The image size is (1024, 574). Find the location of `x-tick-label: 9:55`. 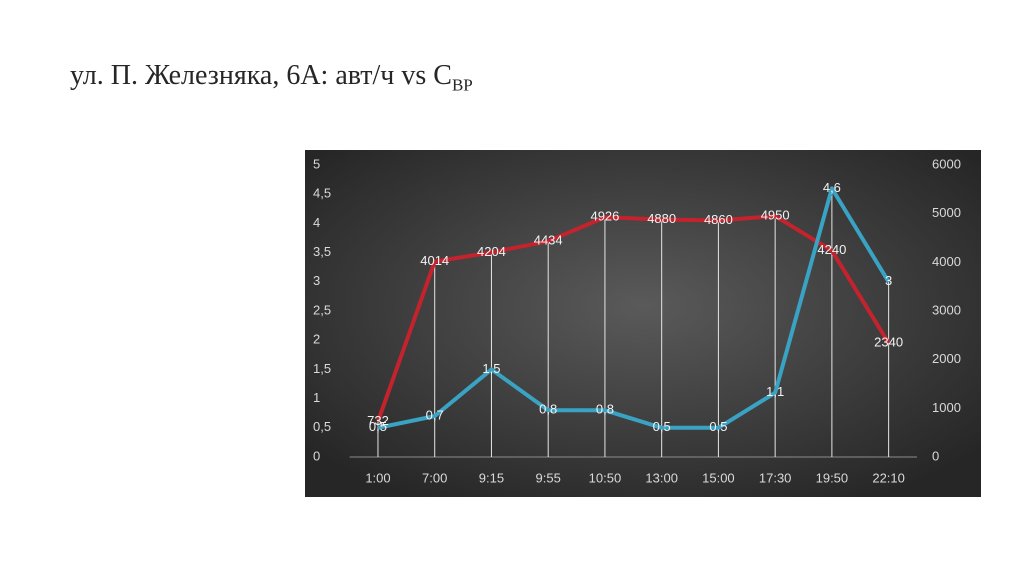

x-tick-label: 9:55 is located at coordinates (548, 477).